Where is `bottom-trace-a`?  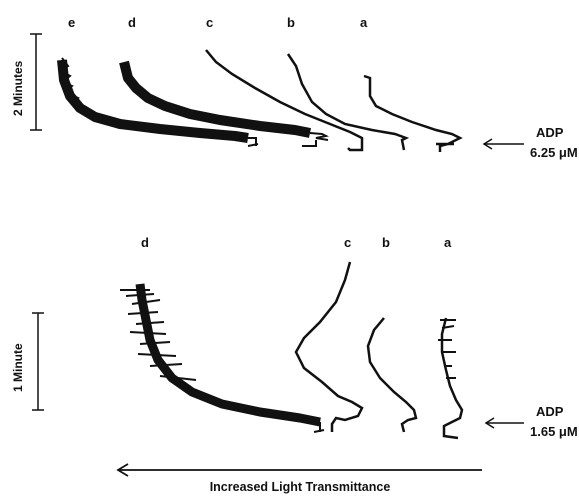 bottom-trace-a is located at coordinates (451, 378).